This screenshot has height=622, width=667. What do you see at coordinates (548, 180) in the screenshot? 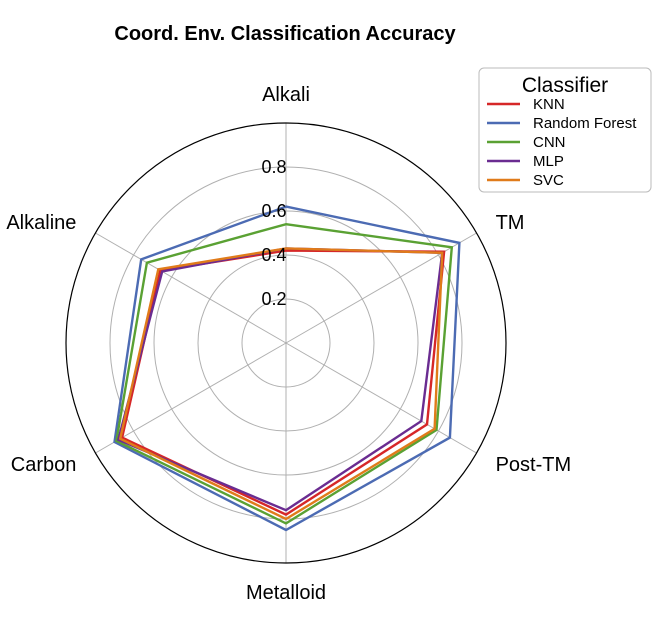
I see `legend-label-svc: SVC` at bounding box center [548, 180].